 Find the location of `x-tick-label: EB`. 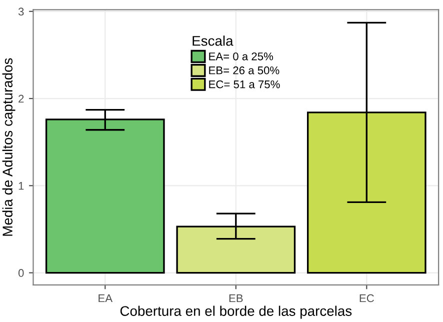

x-tick-label: EB is located at coordinates (236, 298).